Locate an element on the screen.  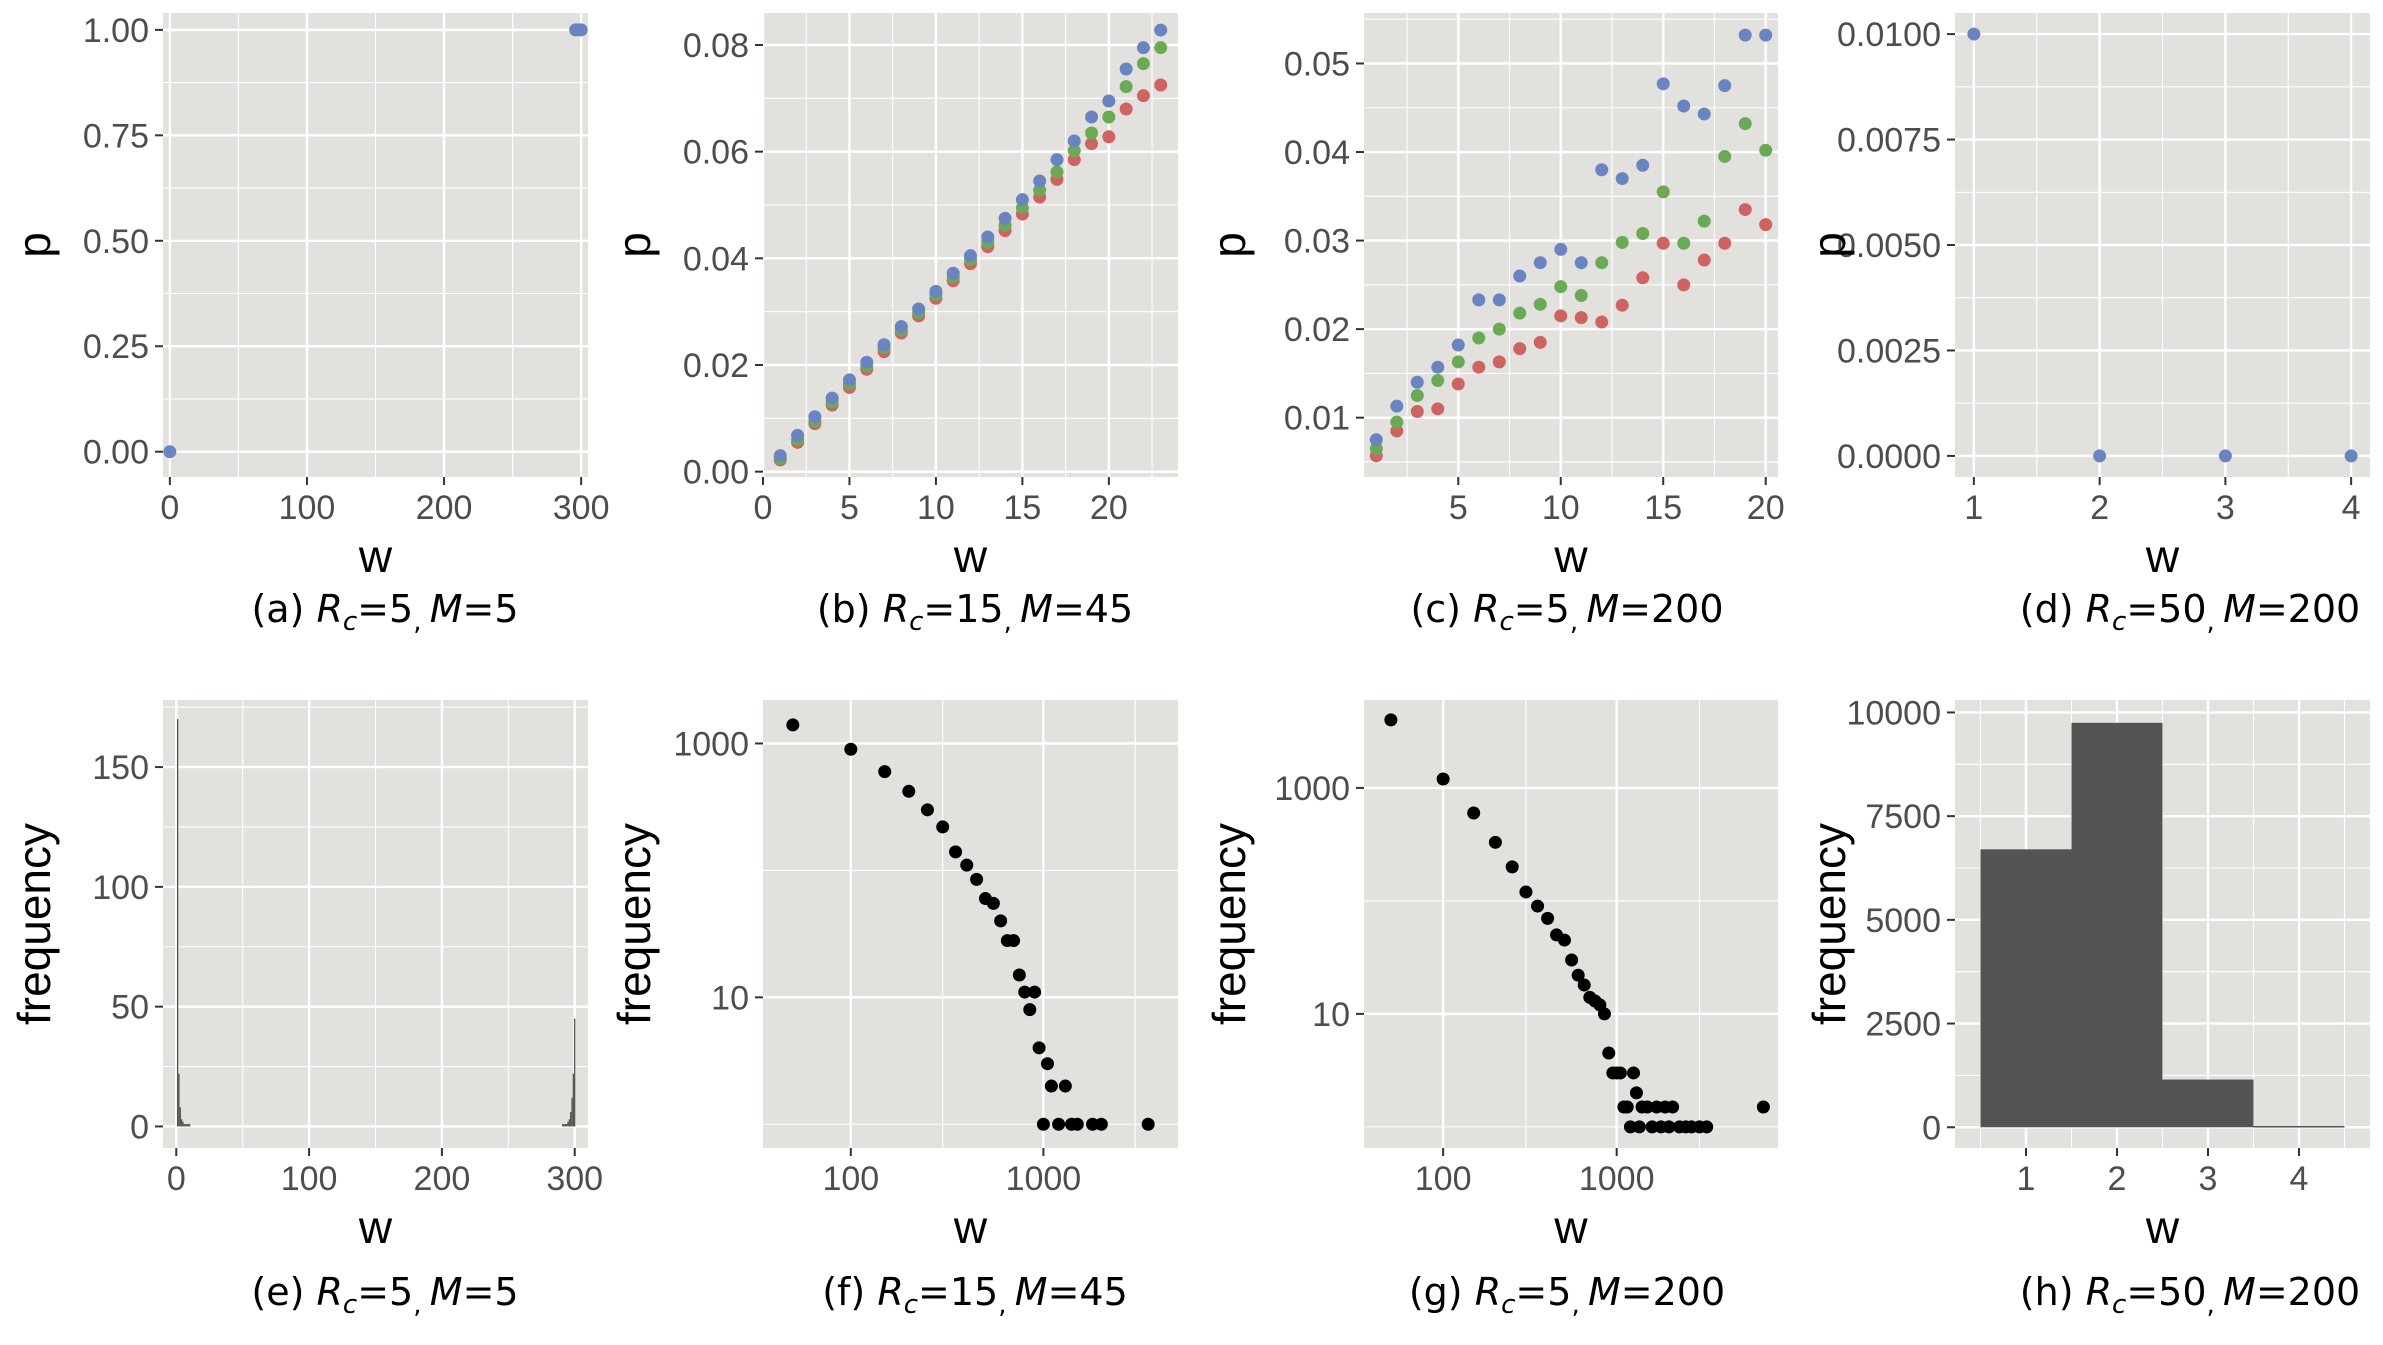
x-axis-title: w is located at coordinates (1570, 556).